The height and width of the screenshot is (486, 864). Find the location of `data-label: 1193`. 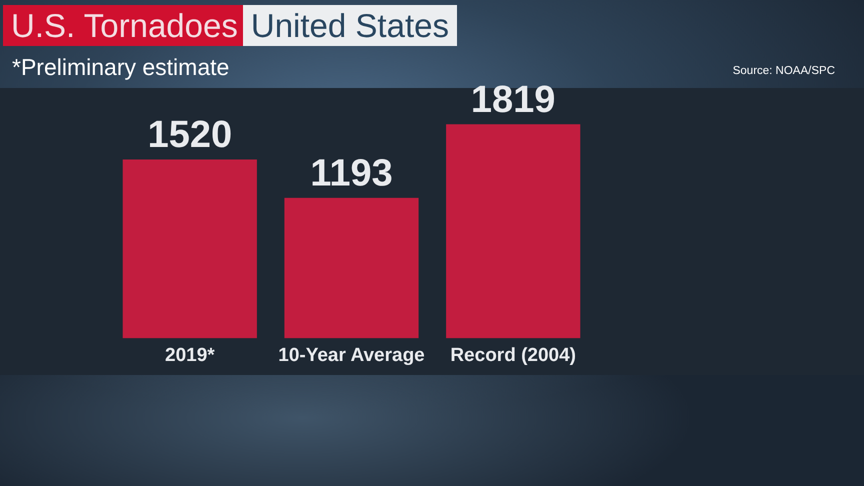

data-label: 1193 is located at coordinates (351, 173).